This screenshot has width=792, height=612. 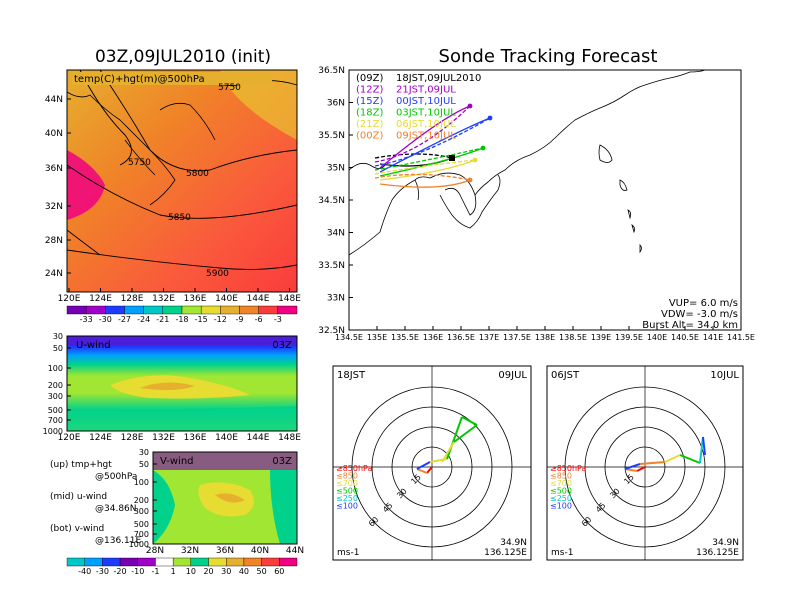 What do you see at coordinates (470, 201) in the screenshot?
I see `track-coastline-peninsula` at bounding box center [470, 201].